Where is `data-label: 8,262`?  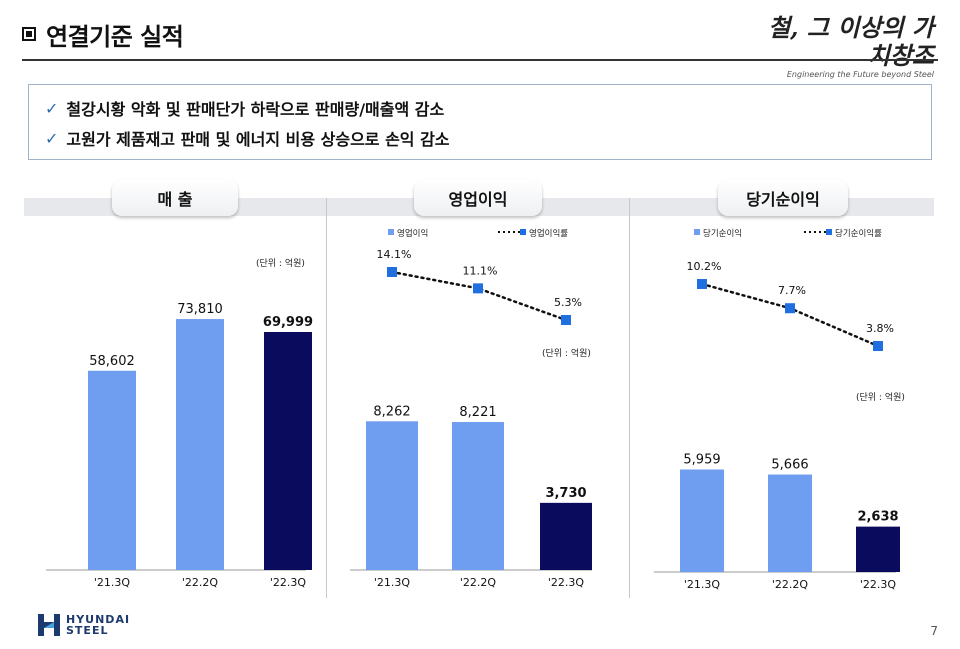 data-label: 8,262 is located at coordinates (391, 411).